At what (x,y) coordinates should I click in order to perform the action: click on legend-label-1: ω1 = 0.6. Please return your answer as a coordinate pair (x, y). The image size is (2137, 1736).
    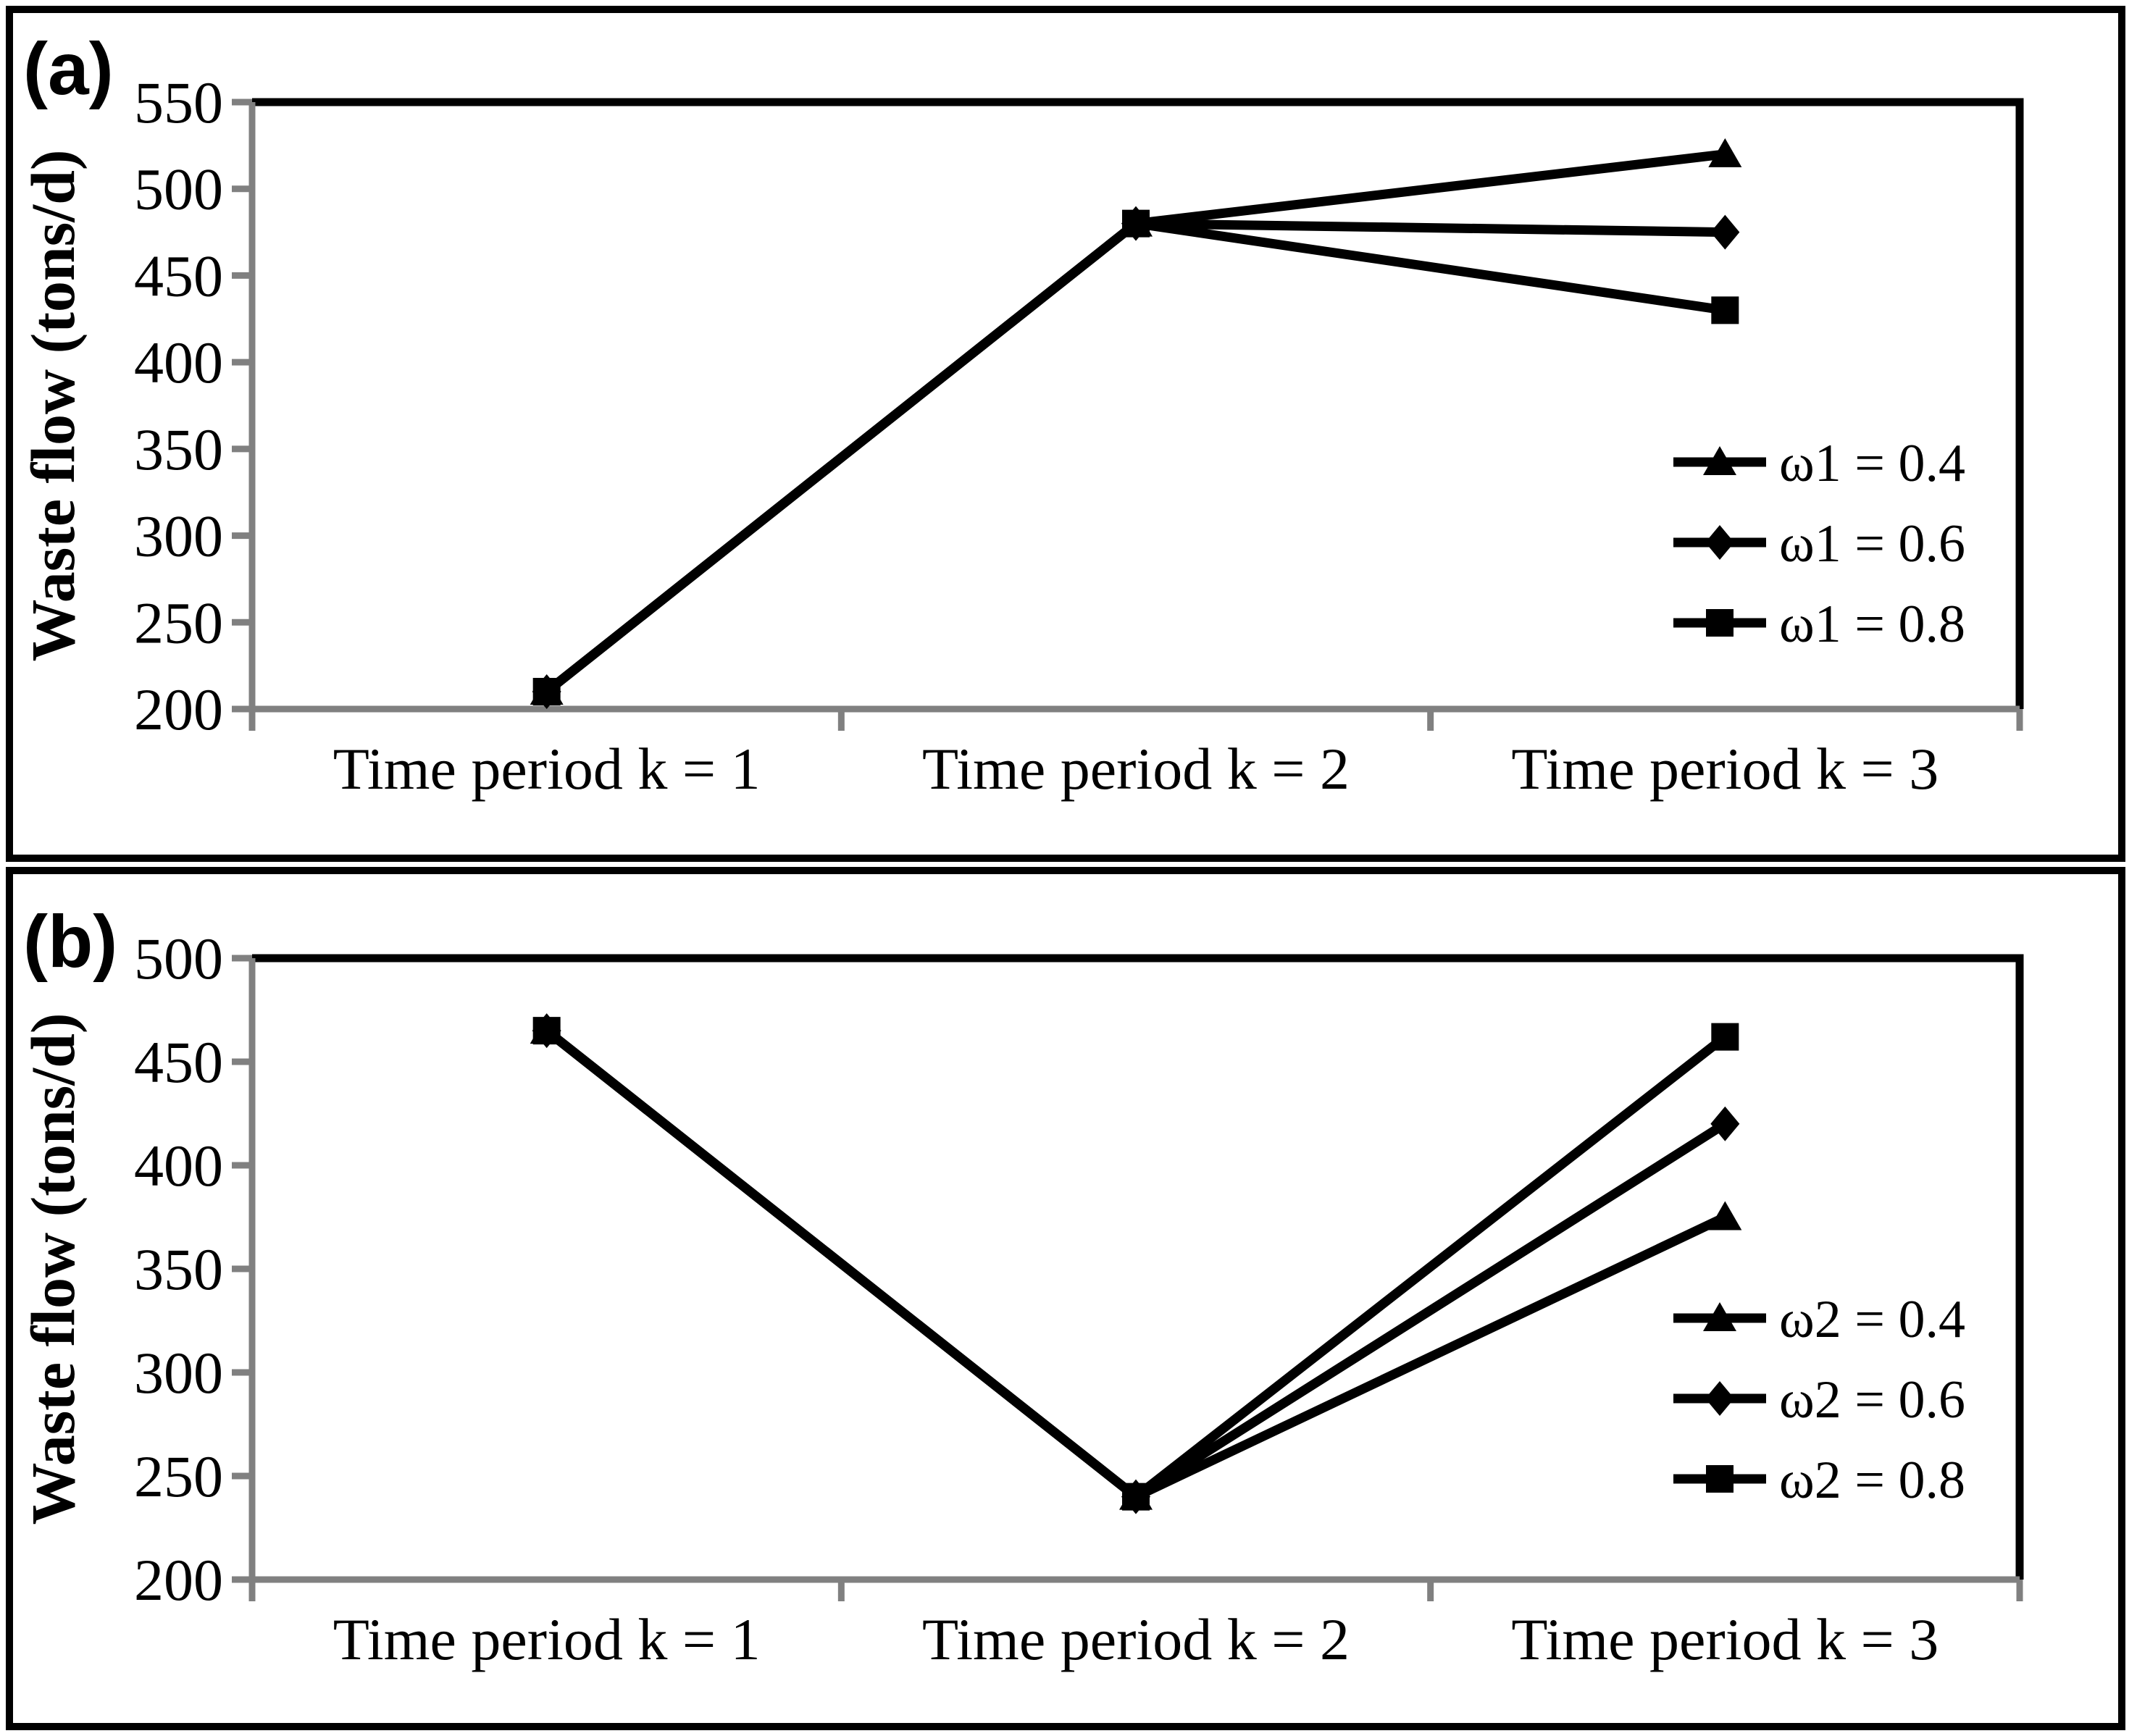
    Looking at the image, I should click on (1872, 544).